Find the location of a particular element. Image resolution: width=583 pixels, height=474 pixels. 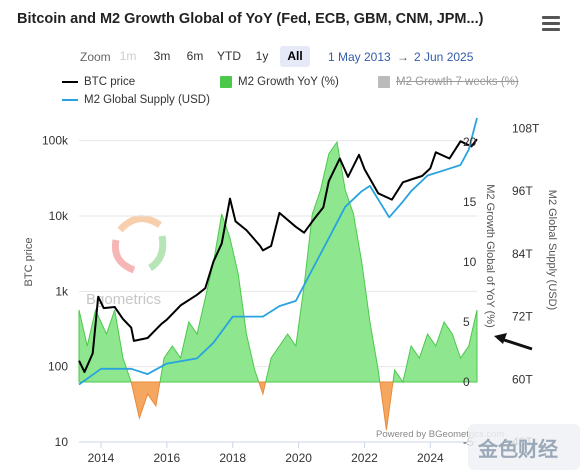

zoom-all-button: All is located at coordinates (295, 56).